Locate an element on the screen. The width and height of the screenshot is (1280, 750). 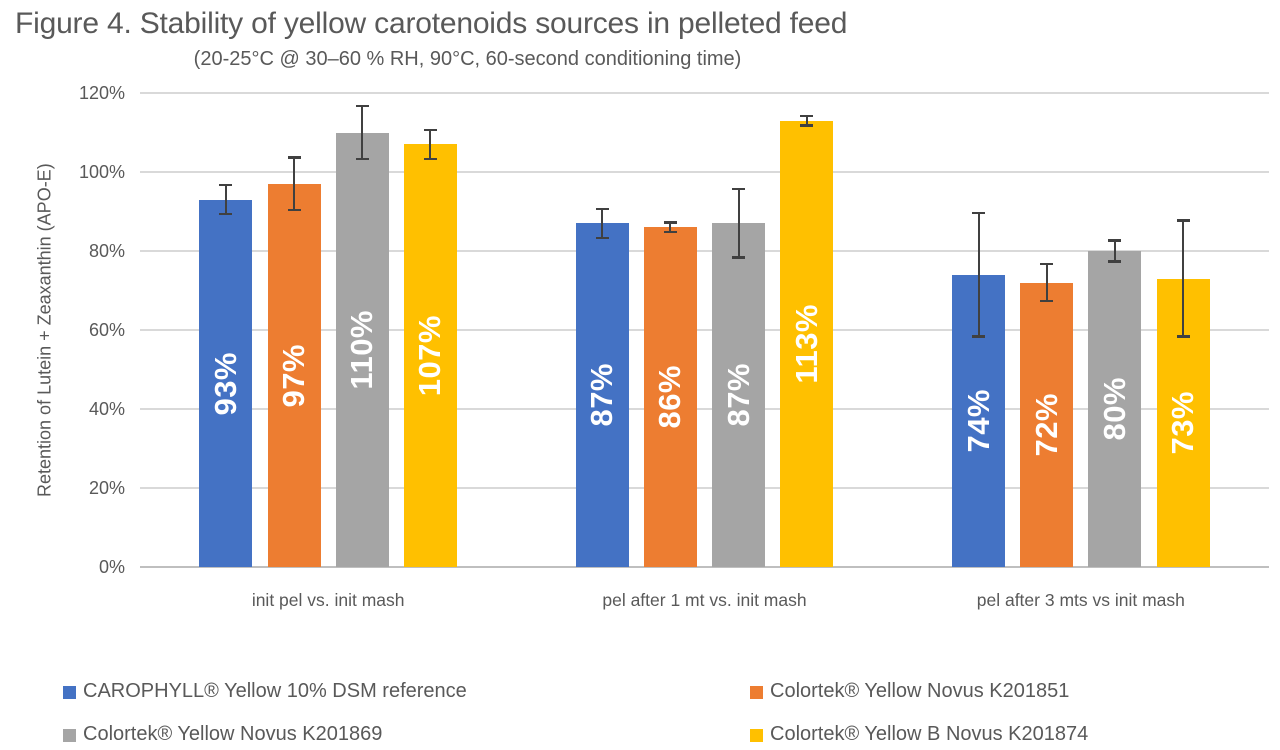
y-tick-label: 120% is located at coordinates (101, 93).